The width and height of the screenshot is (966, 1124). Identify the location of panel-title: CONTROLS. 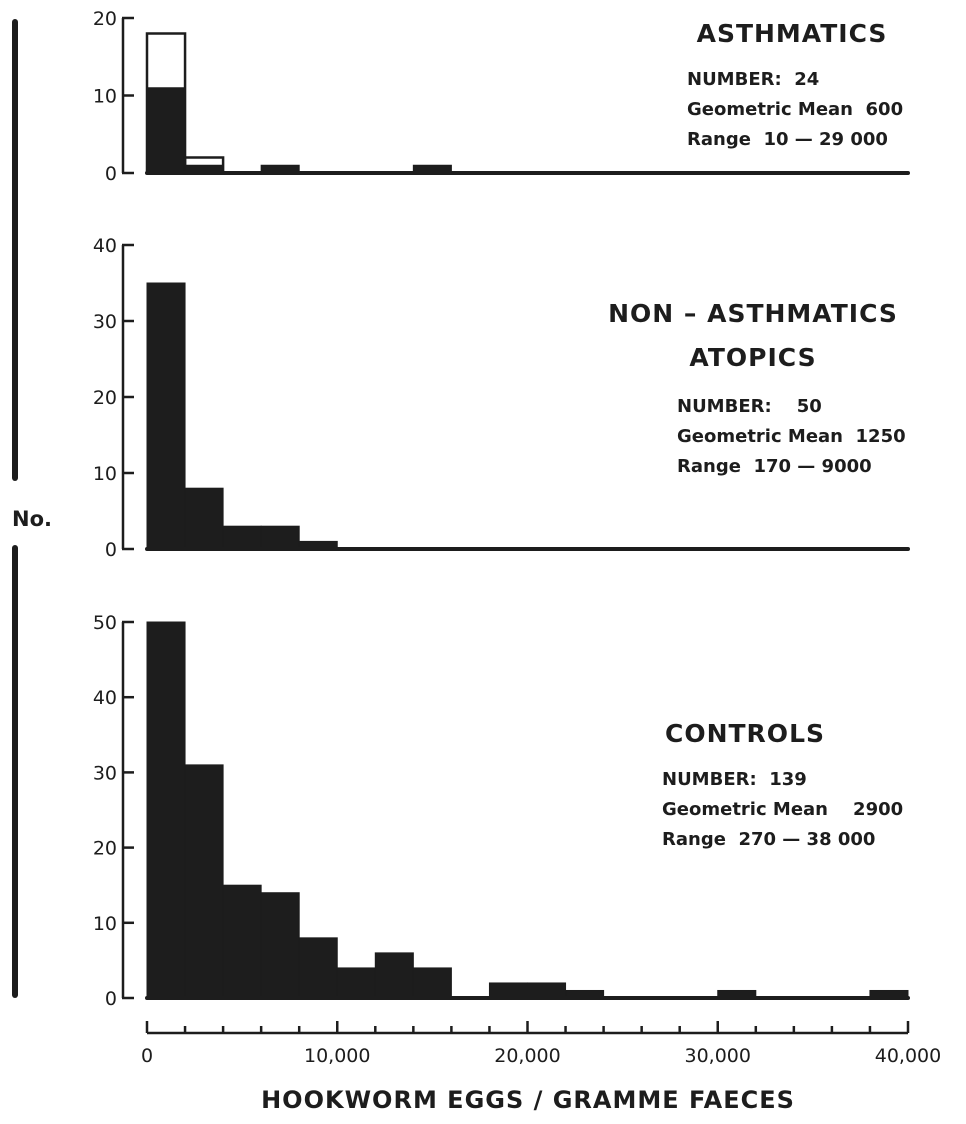
(745, 733).